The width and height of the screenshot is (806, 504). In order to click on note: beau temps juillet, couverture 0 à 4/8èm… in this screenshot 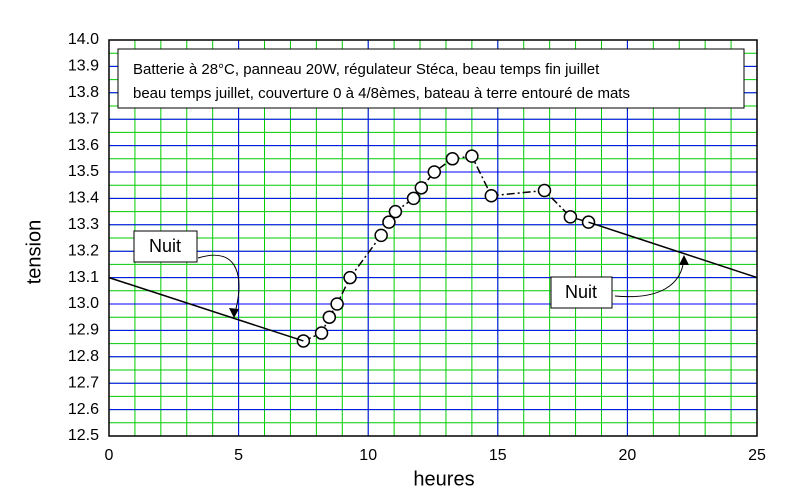, I will do `click(381, 93)`.